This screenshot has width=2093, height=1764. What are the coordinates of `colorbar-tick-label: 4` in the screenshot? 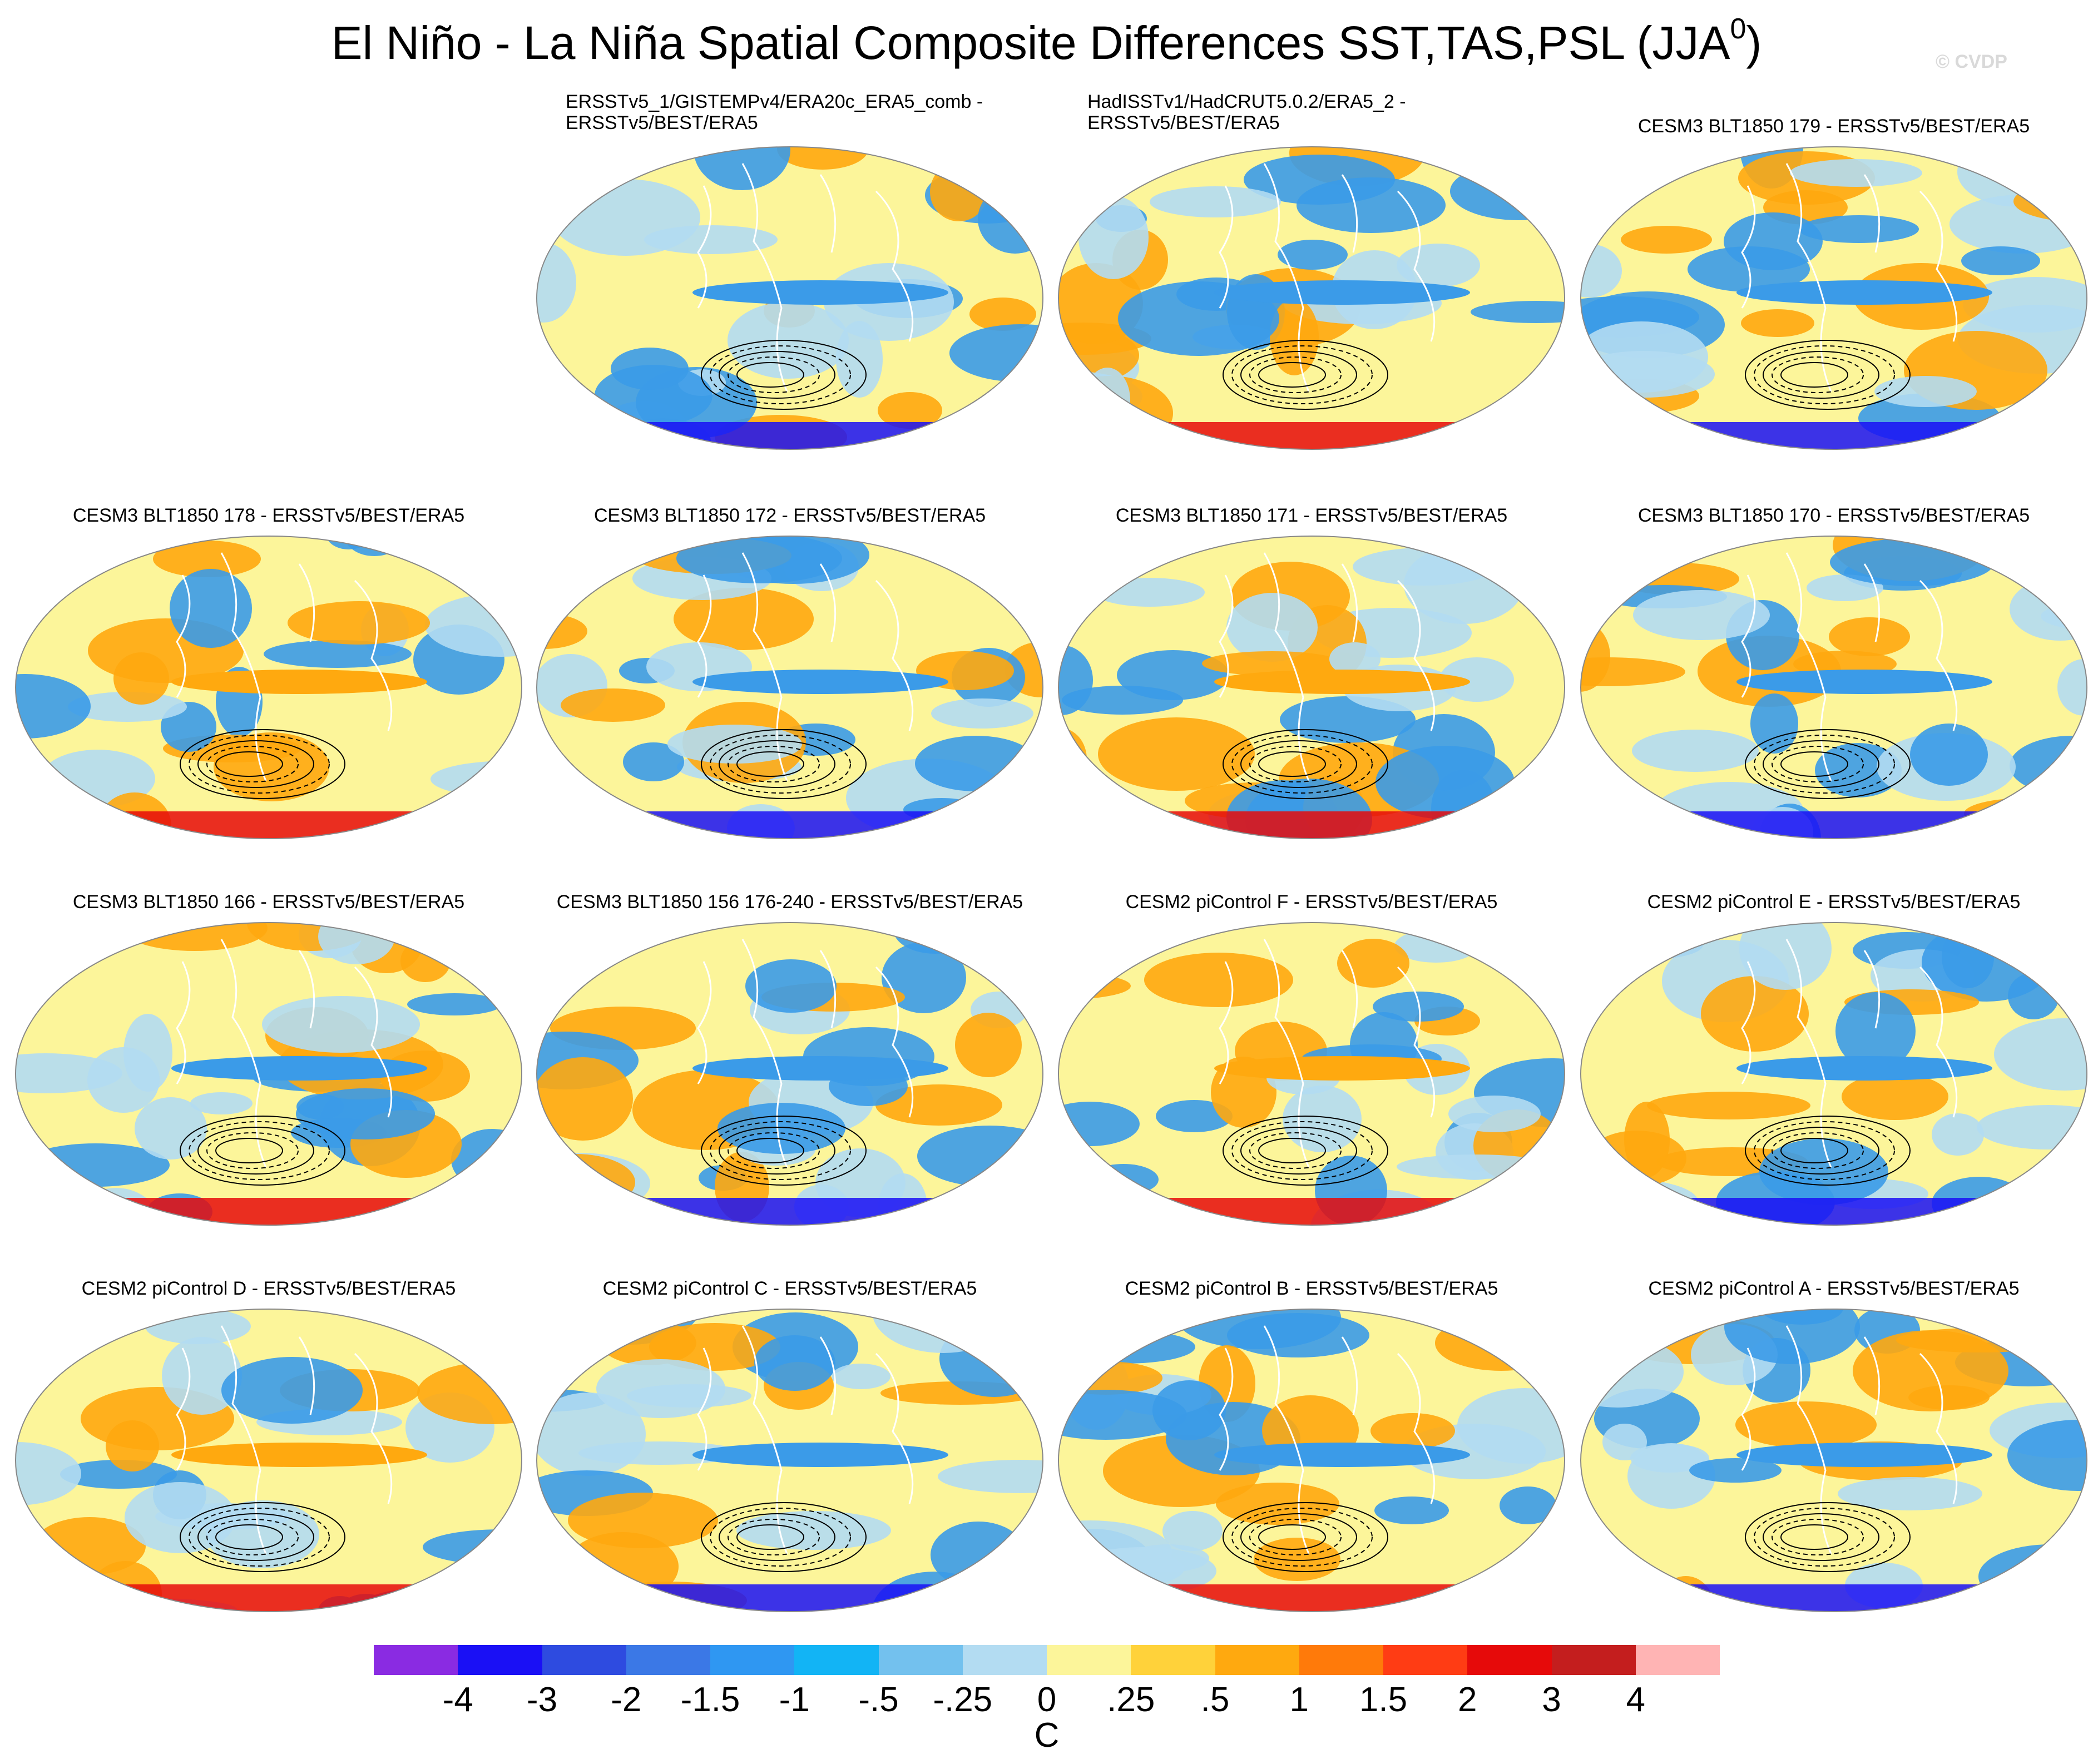 It's located at (1635, 1700).